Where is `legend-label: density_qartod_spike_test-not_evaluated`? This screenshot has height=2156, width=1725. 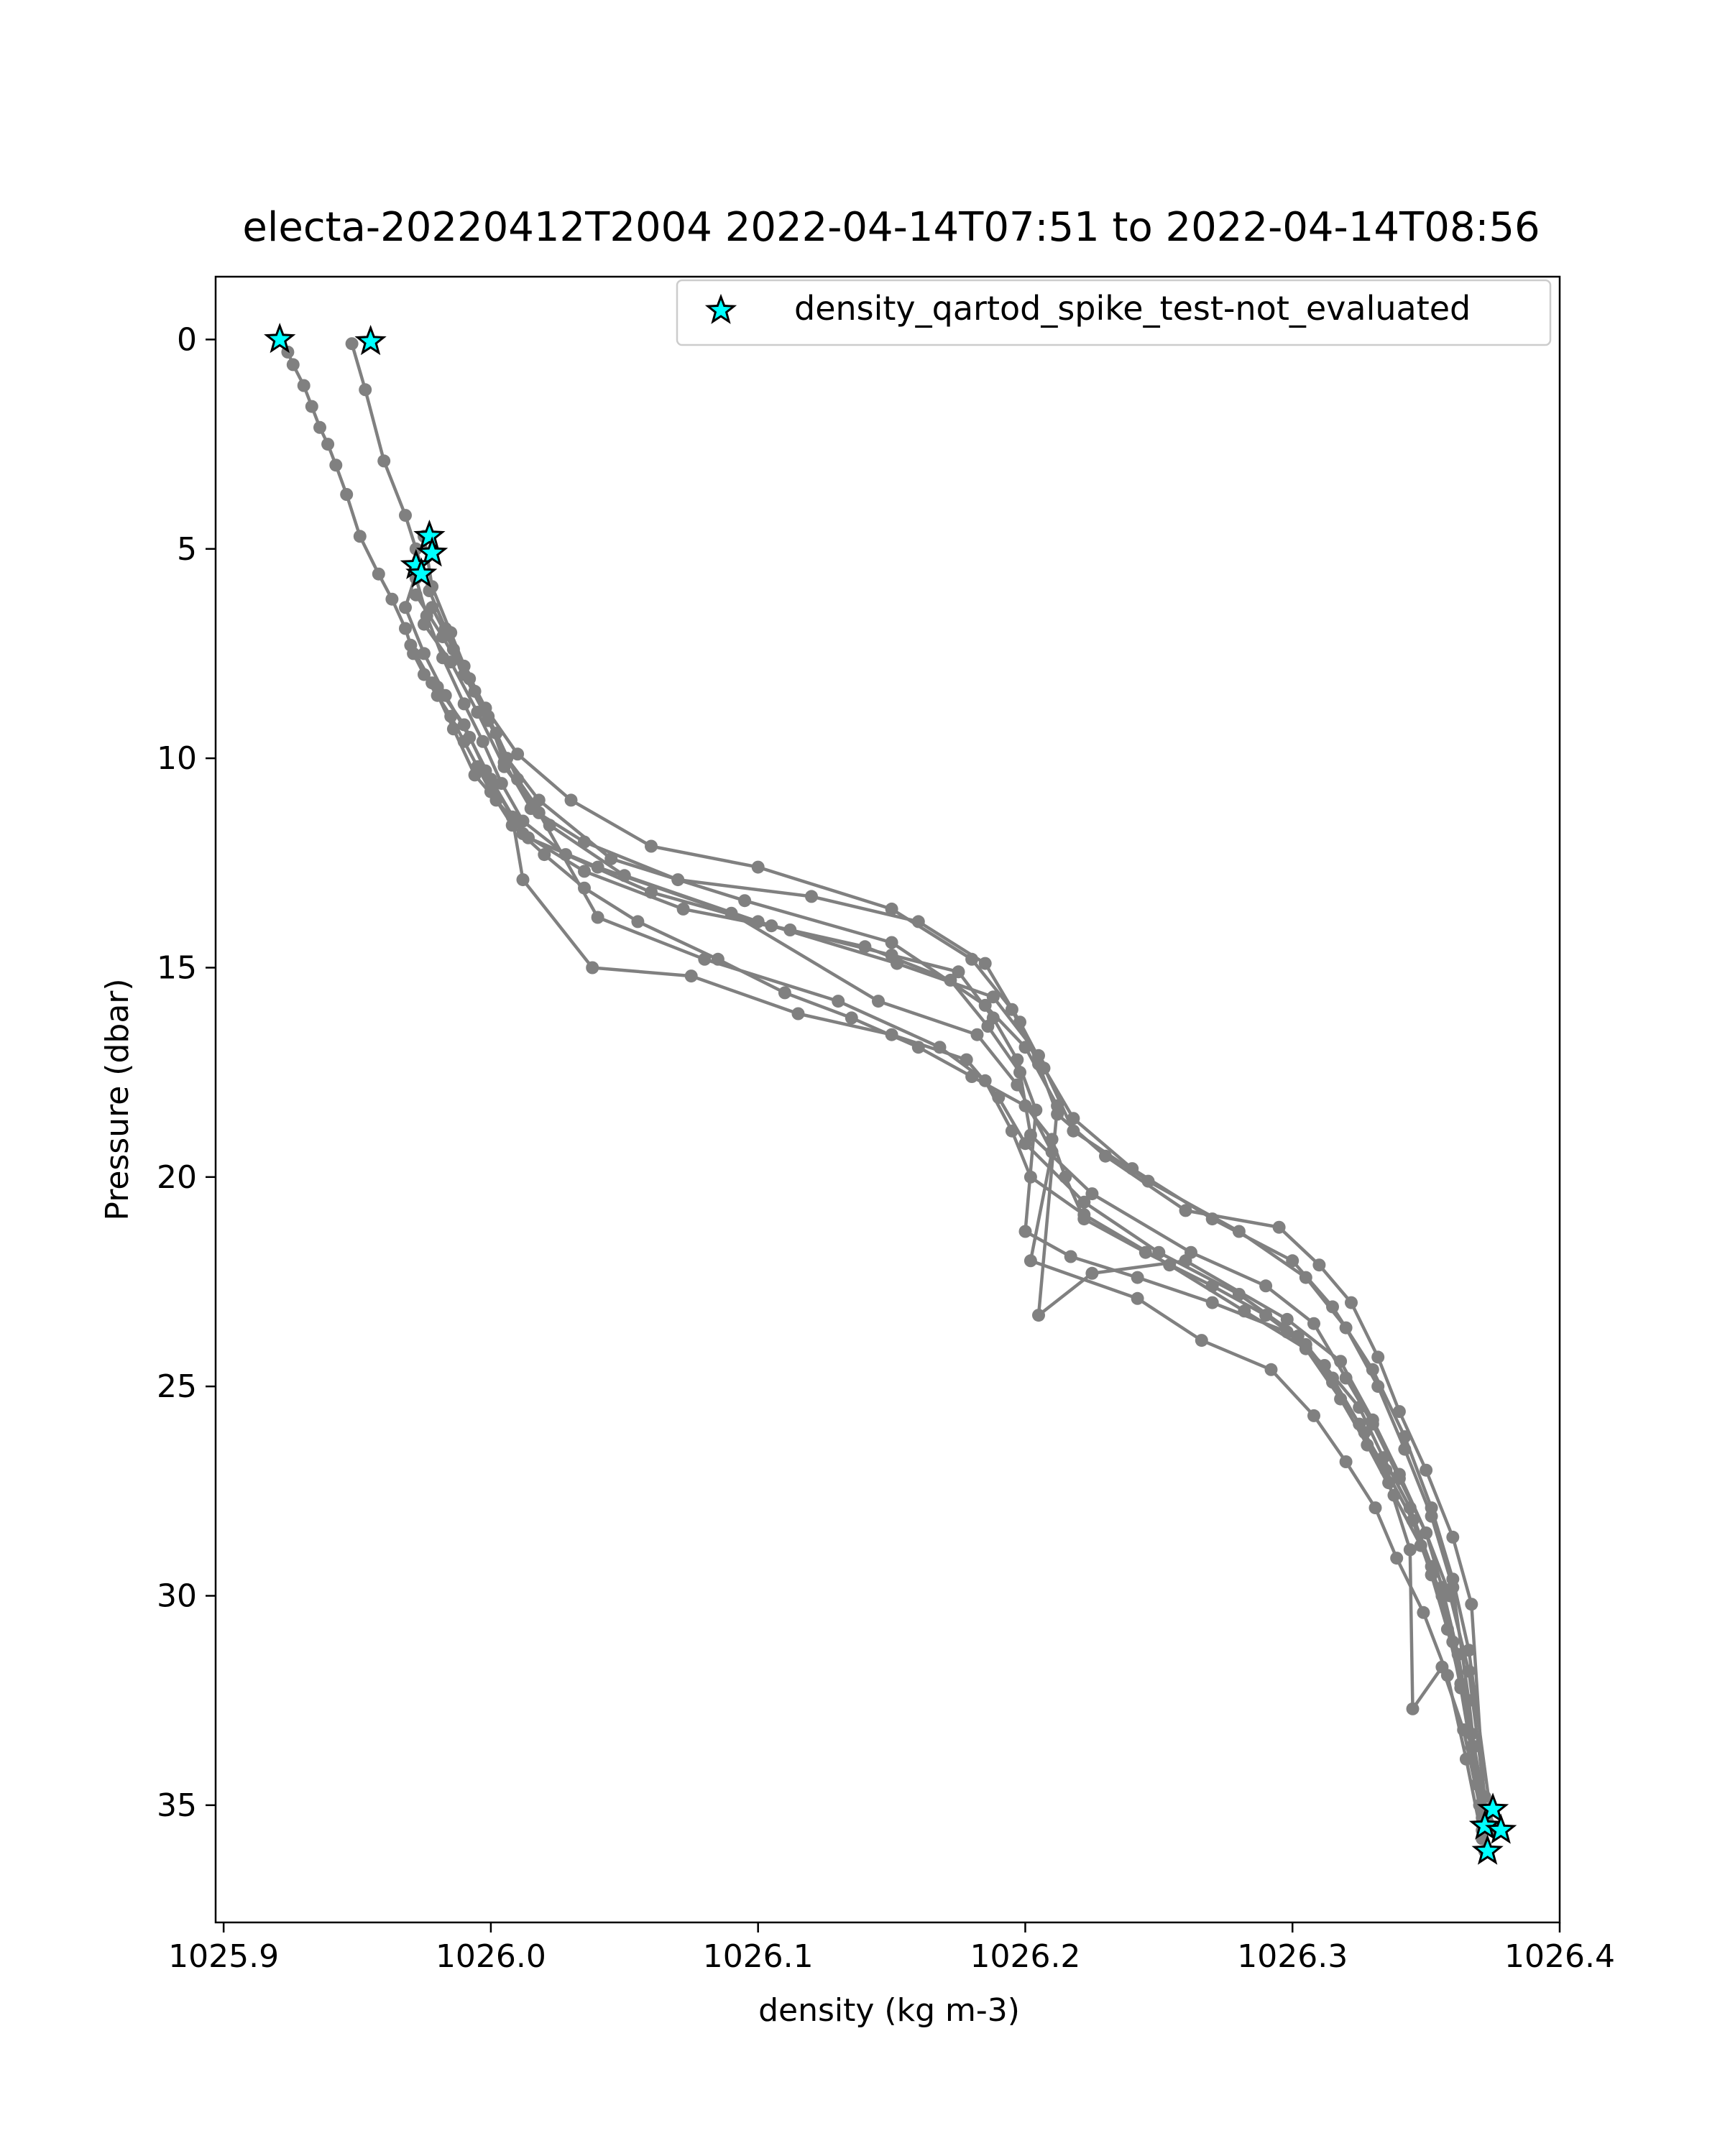
legend-label: density_qartod_spike_test-not_evaluated is located at coordinates (1132, 308).